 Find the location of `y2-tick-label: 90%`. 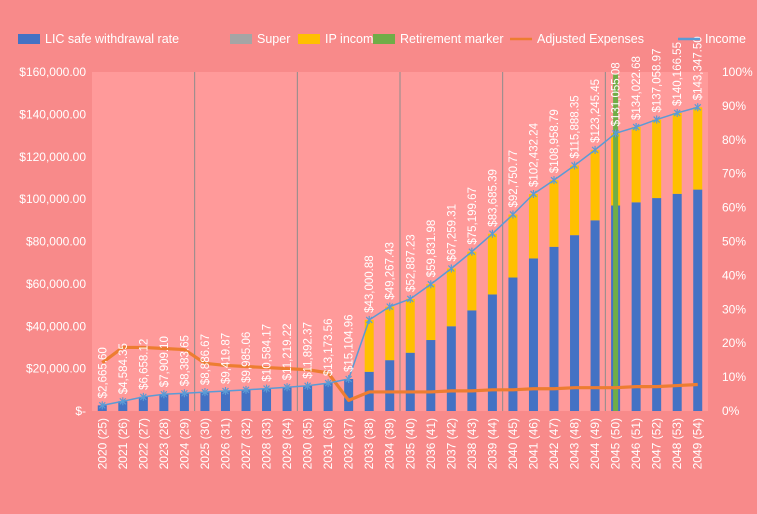

y2-tick-label: 90% is located at coordinates (734, 106).